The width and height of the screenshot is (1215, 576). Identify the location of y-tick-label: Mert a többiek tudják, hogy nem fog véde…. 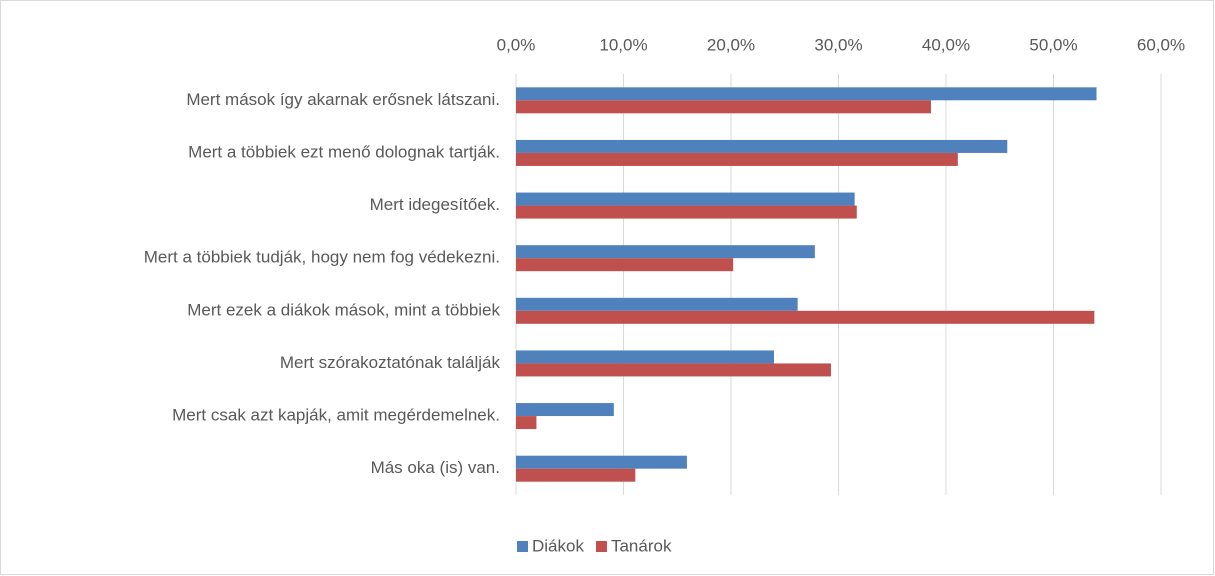
(322, 257).